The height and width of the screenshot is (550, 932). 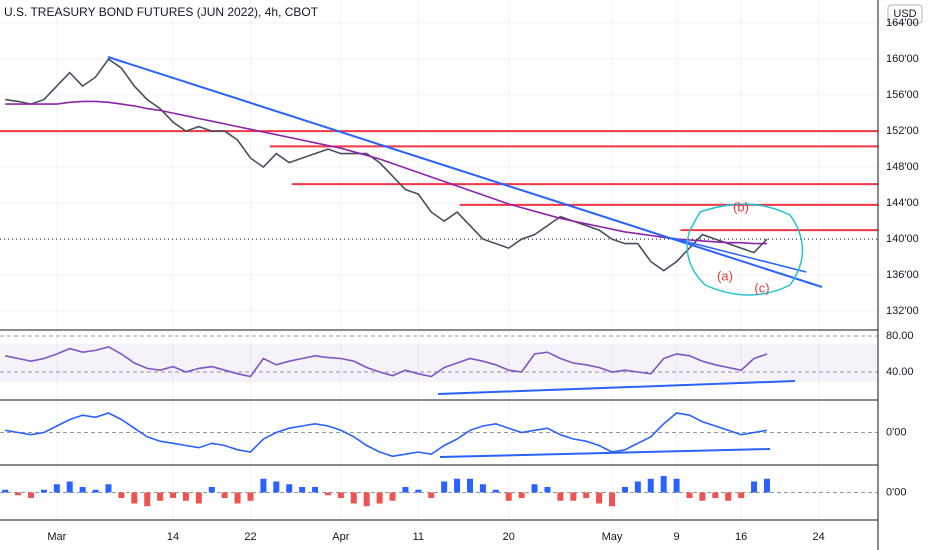 I want to click on y-tick-label: 148'00, so click(x=902, y=167).